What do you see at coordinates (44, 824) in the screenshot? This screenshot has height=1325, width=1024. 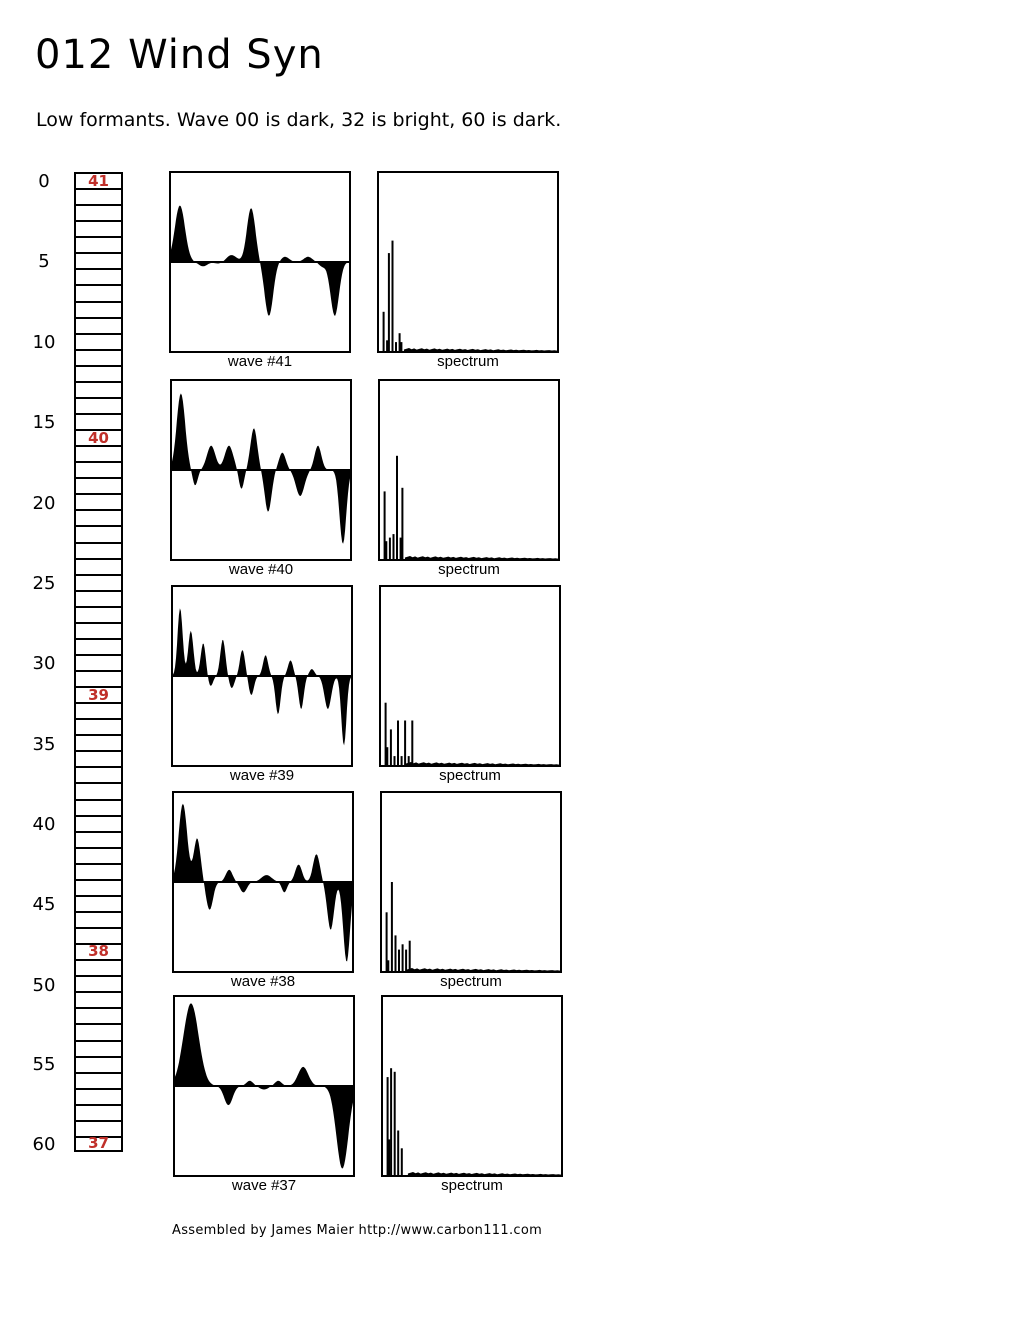 I see `ladder-index-label: 40` at bounding box center [44, 824].